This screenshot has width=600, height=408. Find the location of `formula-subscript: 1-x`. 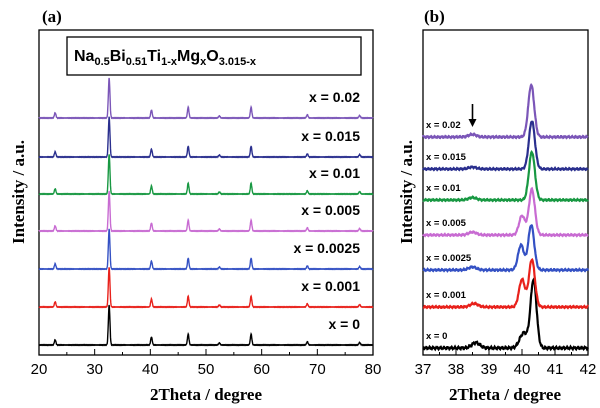

formula-subscript: 1-x is located at coordinates (169, 62).